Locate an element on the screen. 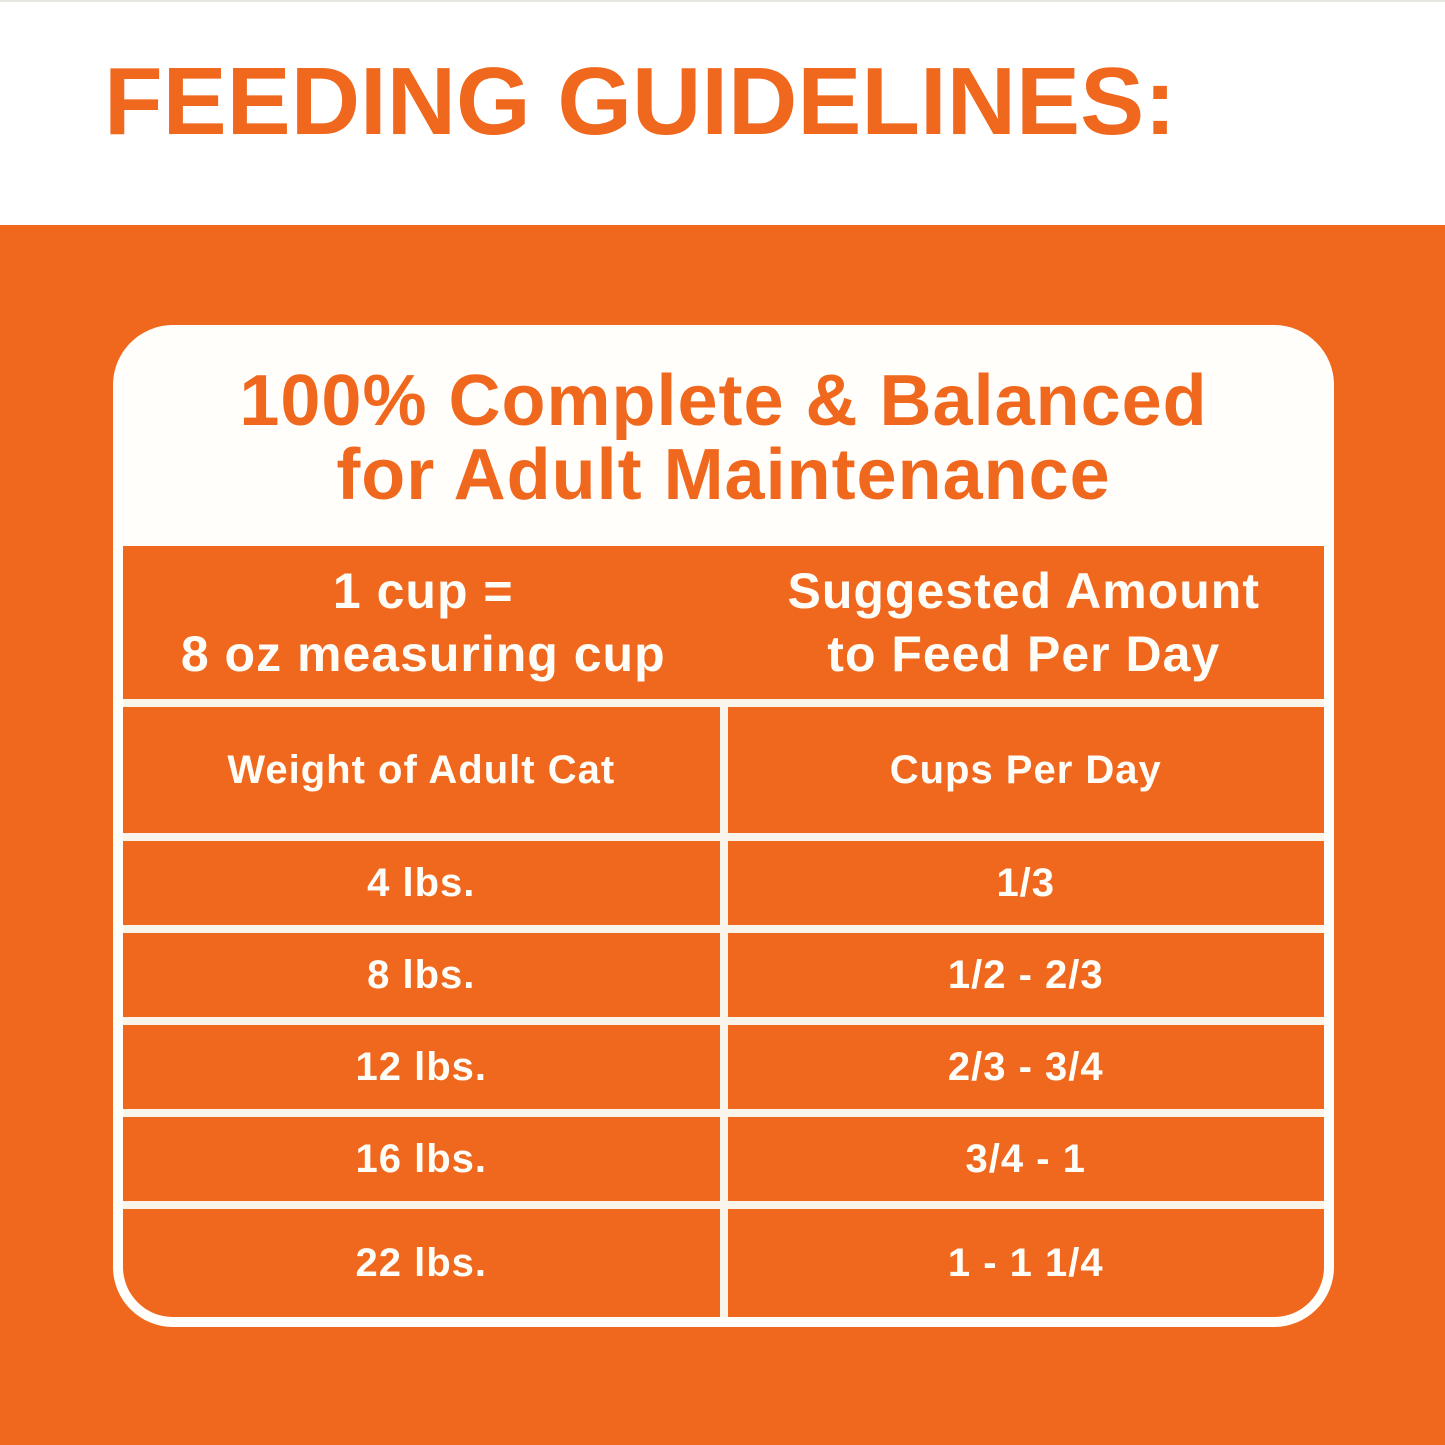  cups-value: 2/3 - 3/4 is located at coordinates (1025, 1067).